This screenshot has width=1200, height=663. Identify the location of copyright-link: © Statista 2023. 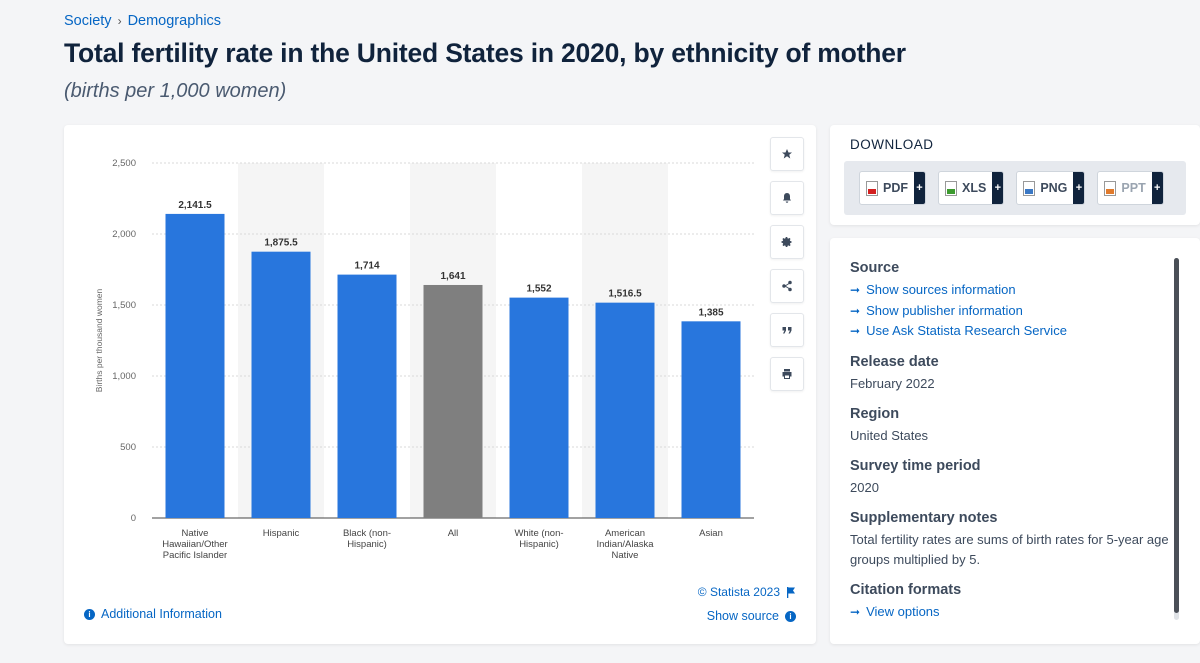
(747, 592).